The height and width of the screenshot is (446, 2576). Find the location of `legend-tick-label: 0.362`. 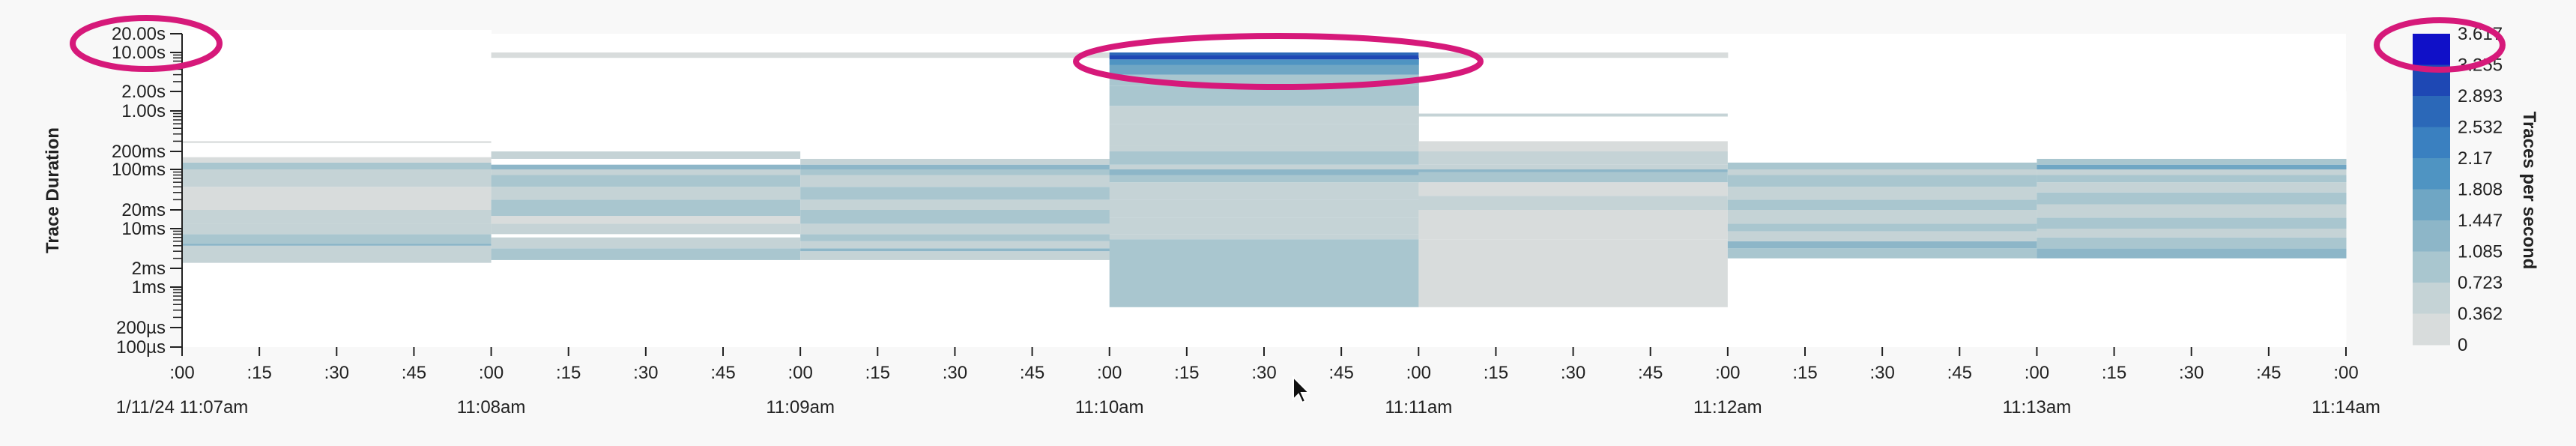

legend-tick-label: 0.362 is located at coordinates (2480, 314).